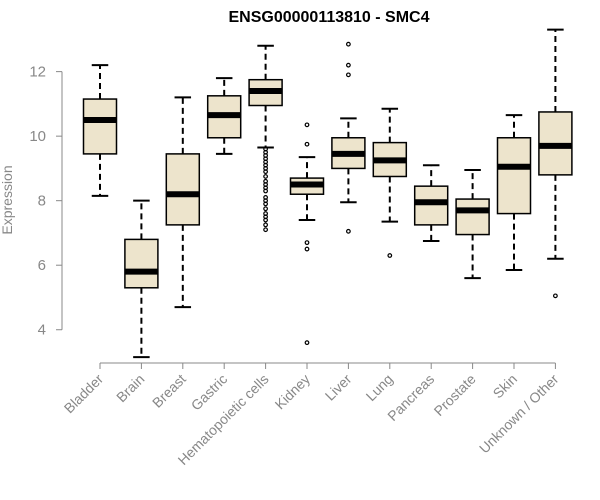 This screenshot has width=600, height=500. Describe the element at coordinates (169, 391) in the screenshot. I see `x-tick-label: Breast` at that location.